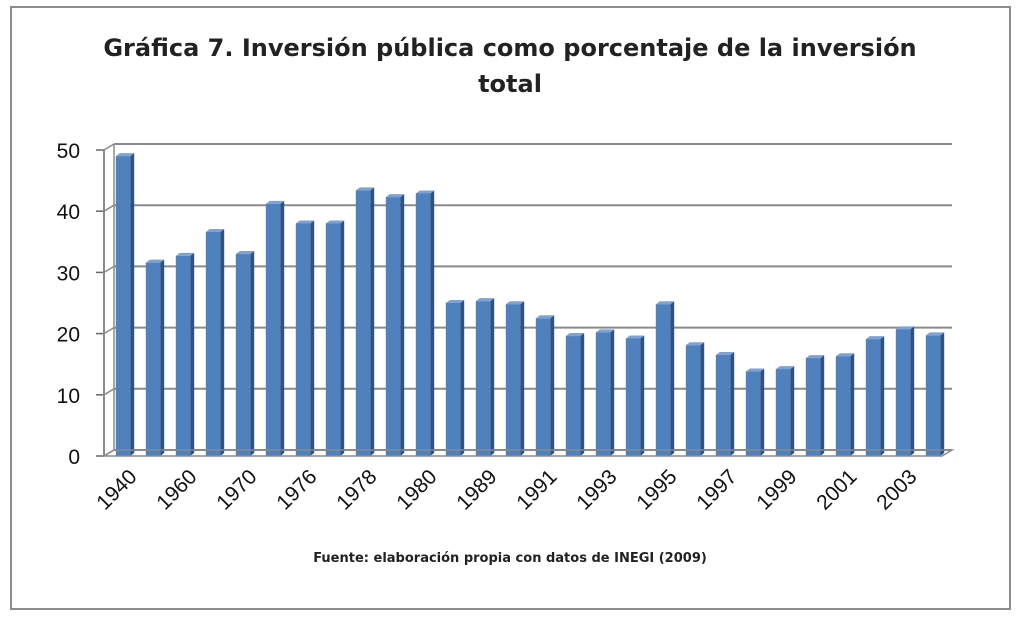 Image resolution: width=1024 pixels, height=624 pixels. What do you see at coordinates (776, 489) in the screenshot?
I see `x-tick-label: 1999` at bounding box center [776, 489].